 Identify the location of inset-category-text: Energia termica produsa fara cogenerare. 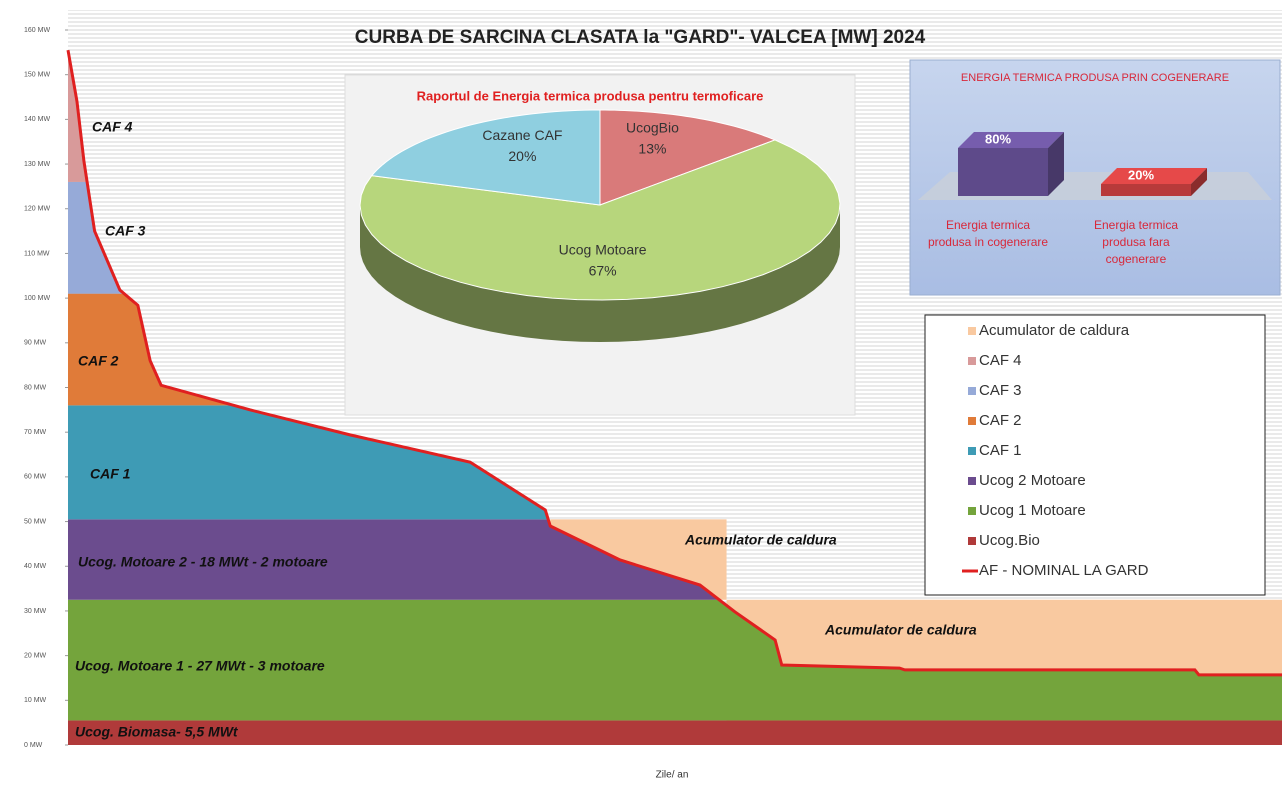
(1136, 242).